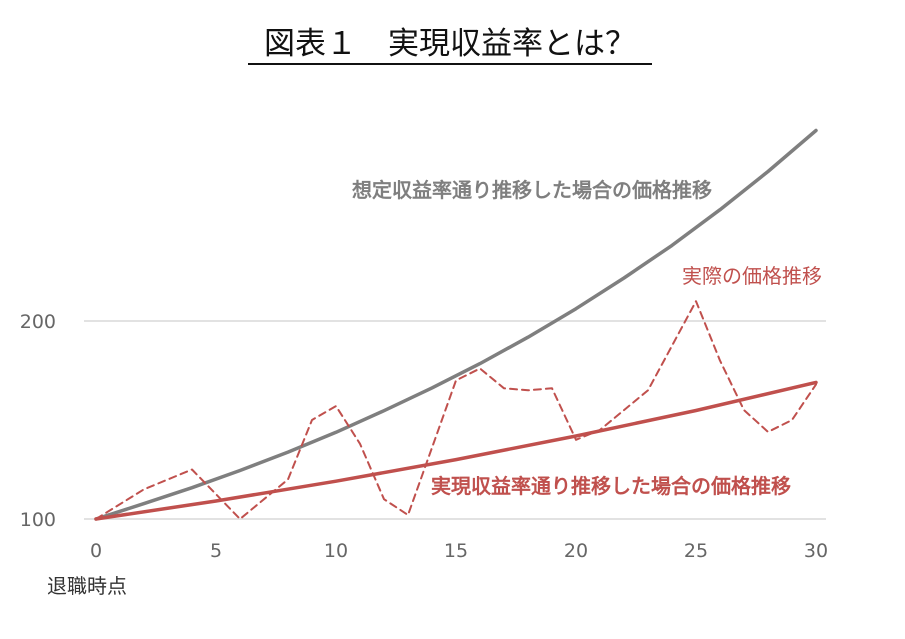 The image size is (905, 639). I want to click on x-tick-label-30: 30, so click(816, 551).